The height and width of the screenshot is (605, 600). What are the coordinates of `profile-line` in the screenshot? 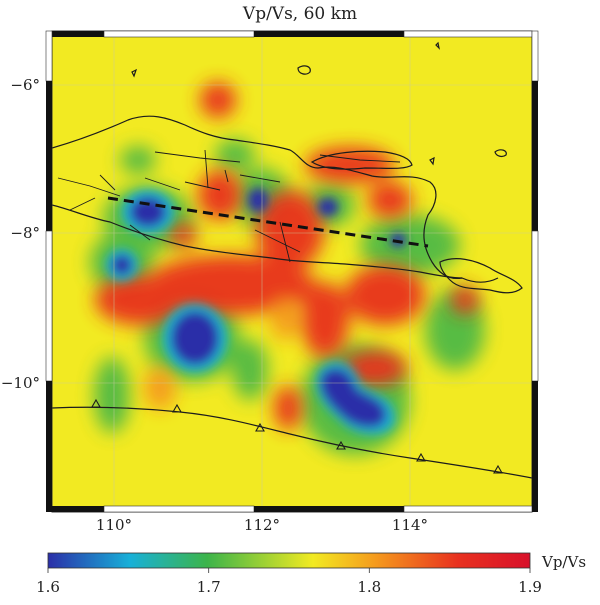 It's located at (268, 222).